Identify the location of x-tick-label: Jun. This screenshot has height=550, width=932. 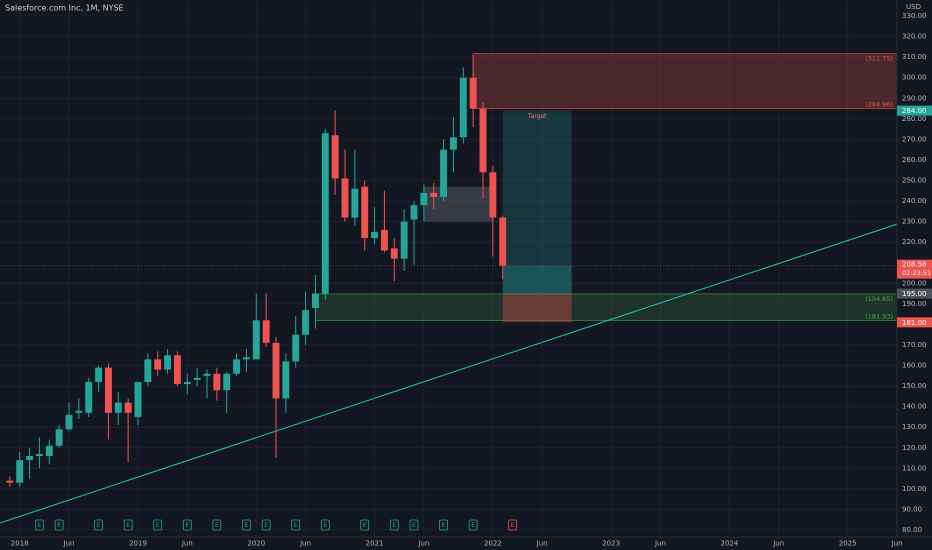
(423, 544).